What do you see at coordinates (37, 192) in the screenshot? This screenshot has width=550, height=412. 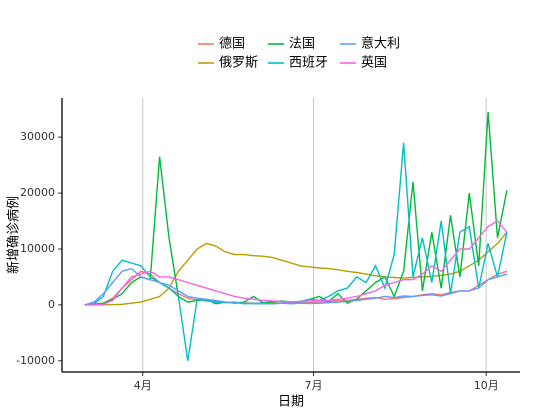 I see `y-tick-label: 20000` at bounding box center [37, 192].